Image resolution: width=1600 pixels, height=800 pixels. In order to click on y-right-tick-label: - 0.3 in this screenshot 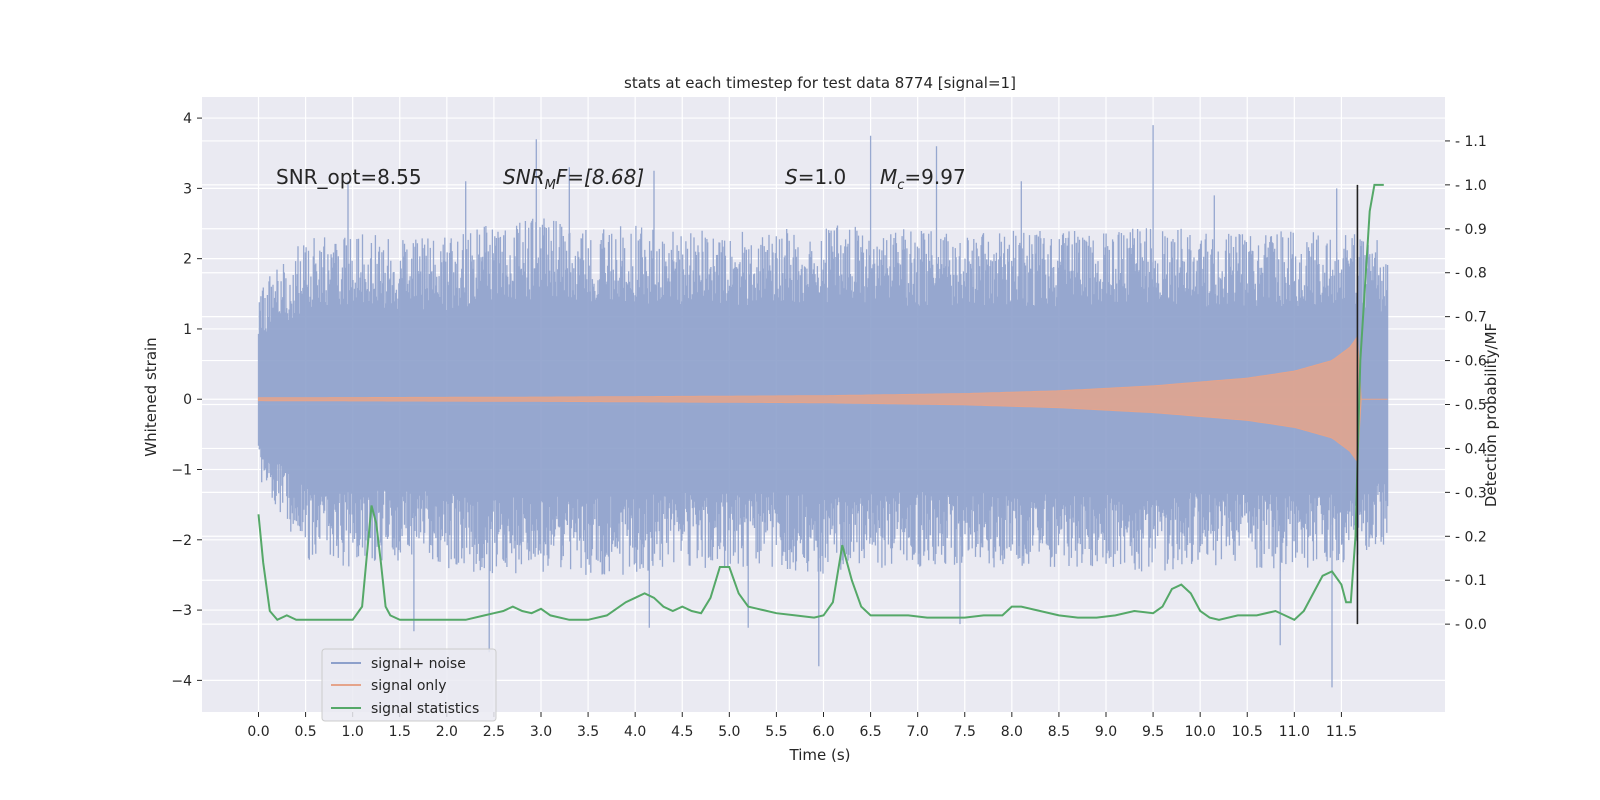, I will do `click(1471, 493)`.